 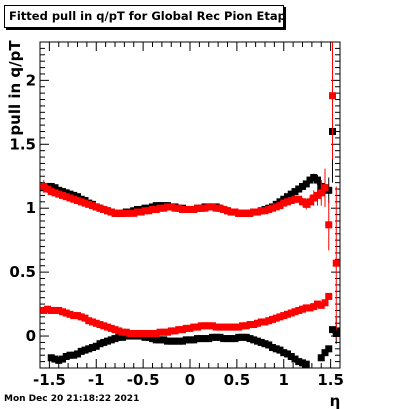 What do you see at coordinates (15, 88) in the screenshot?
I see `y-axis-label: pull in q/pT` at bounding box center [15, 88].